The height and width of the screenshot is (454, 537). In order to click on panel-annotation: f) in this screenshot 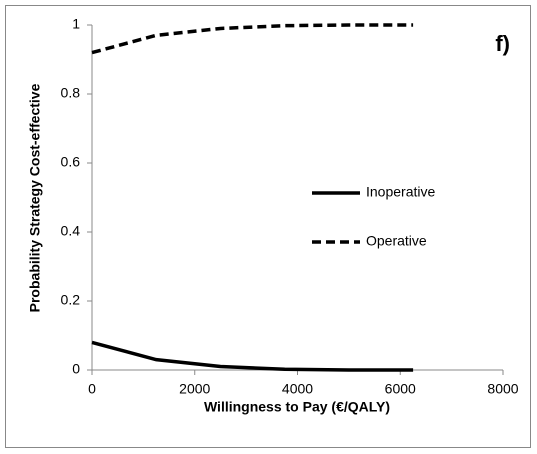, I will do `click(502, 43)`.